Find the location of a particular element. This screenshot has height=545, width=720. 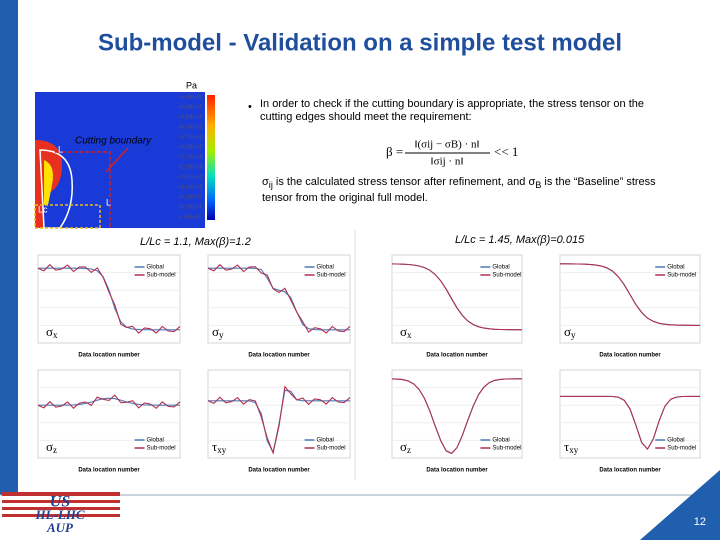

formula-den: ‖σij · n‖ is located at coordinates (447, 162).